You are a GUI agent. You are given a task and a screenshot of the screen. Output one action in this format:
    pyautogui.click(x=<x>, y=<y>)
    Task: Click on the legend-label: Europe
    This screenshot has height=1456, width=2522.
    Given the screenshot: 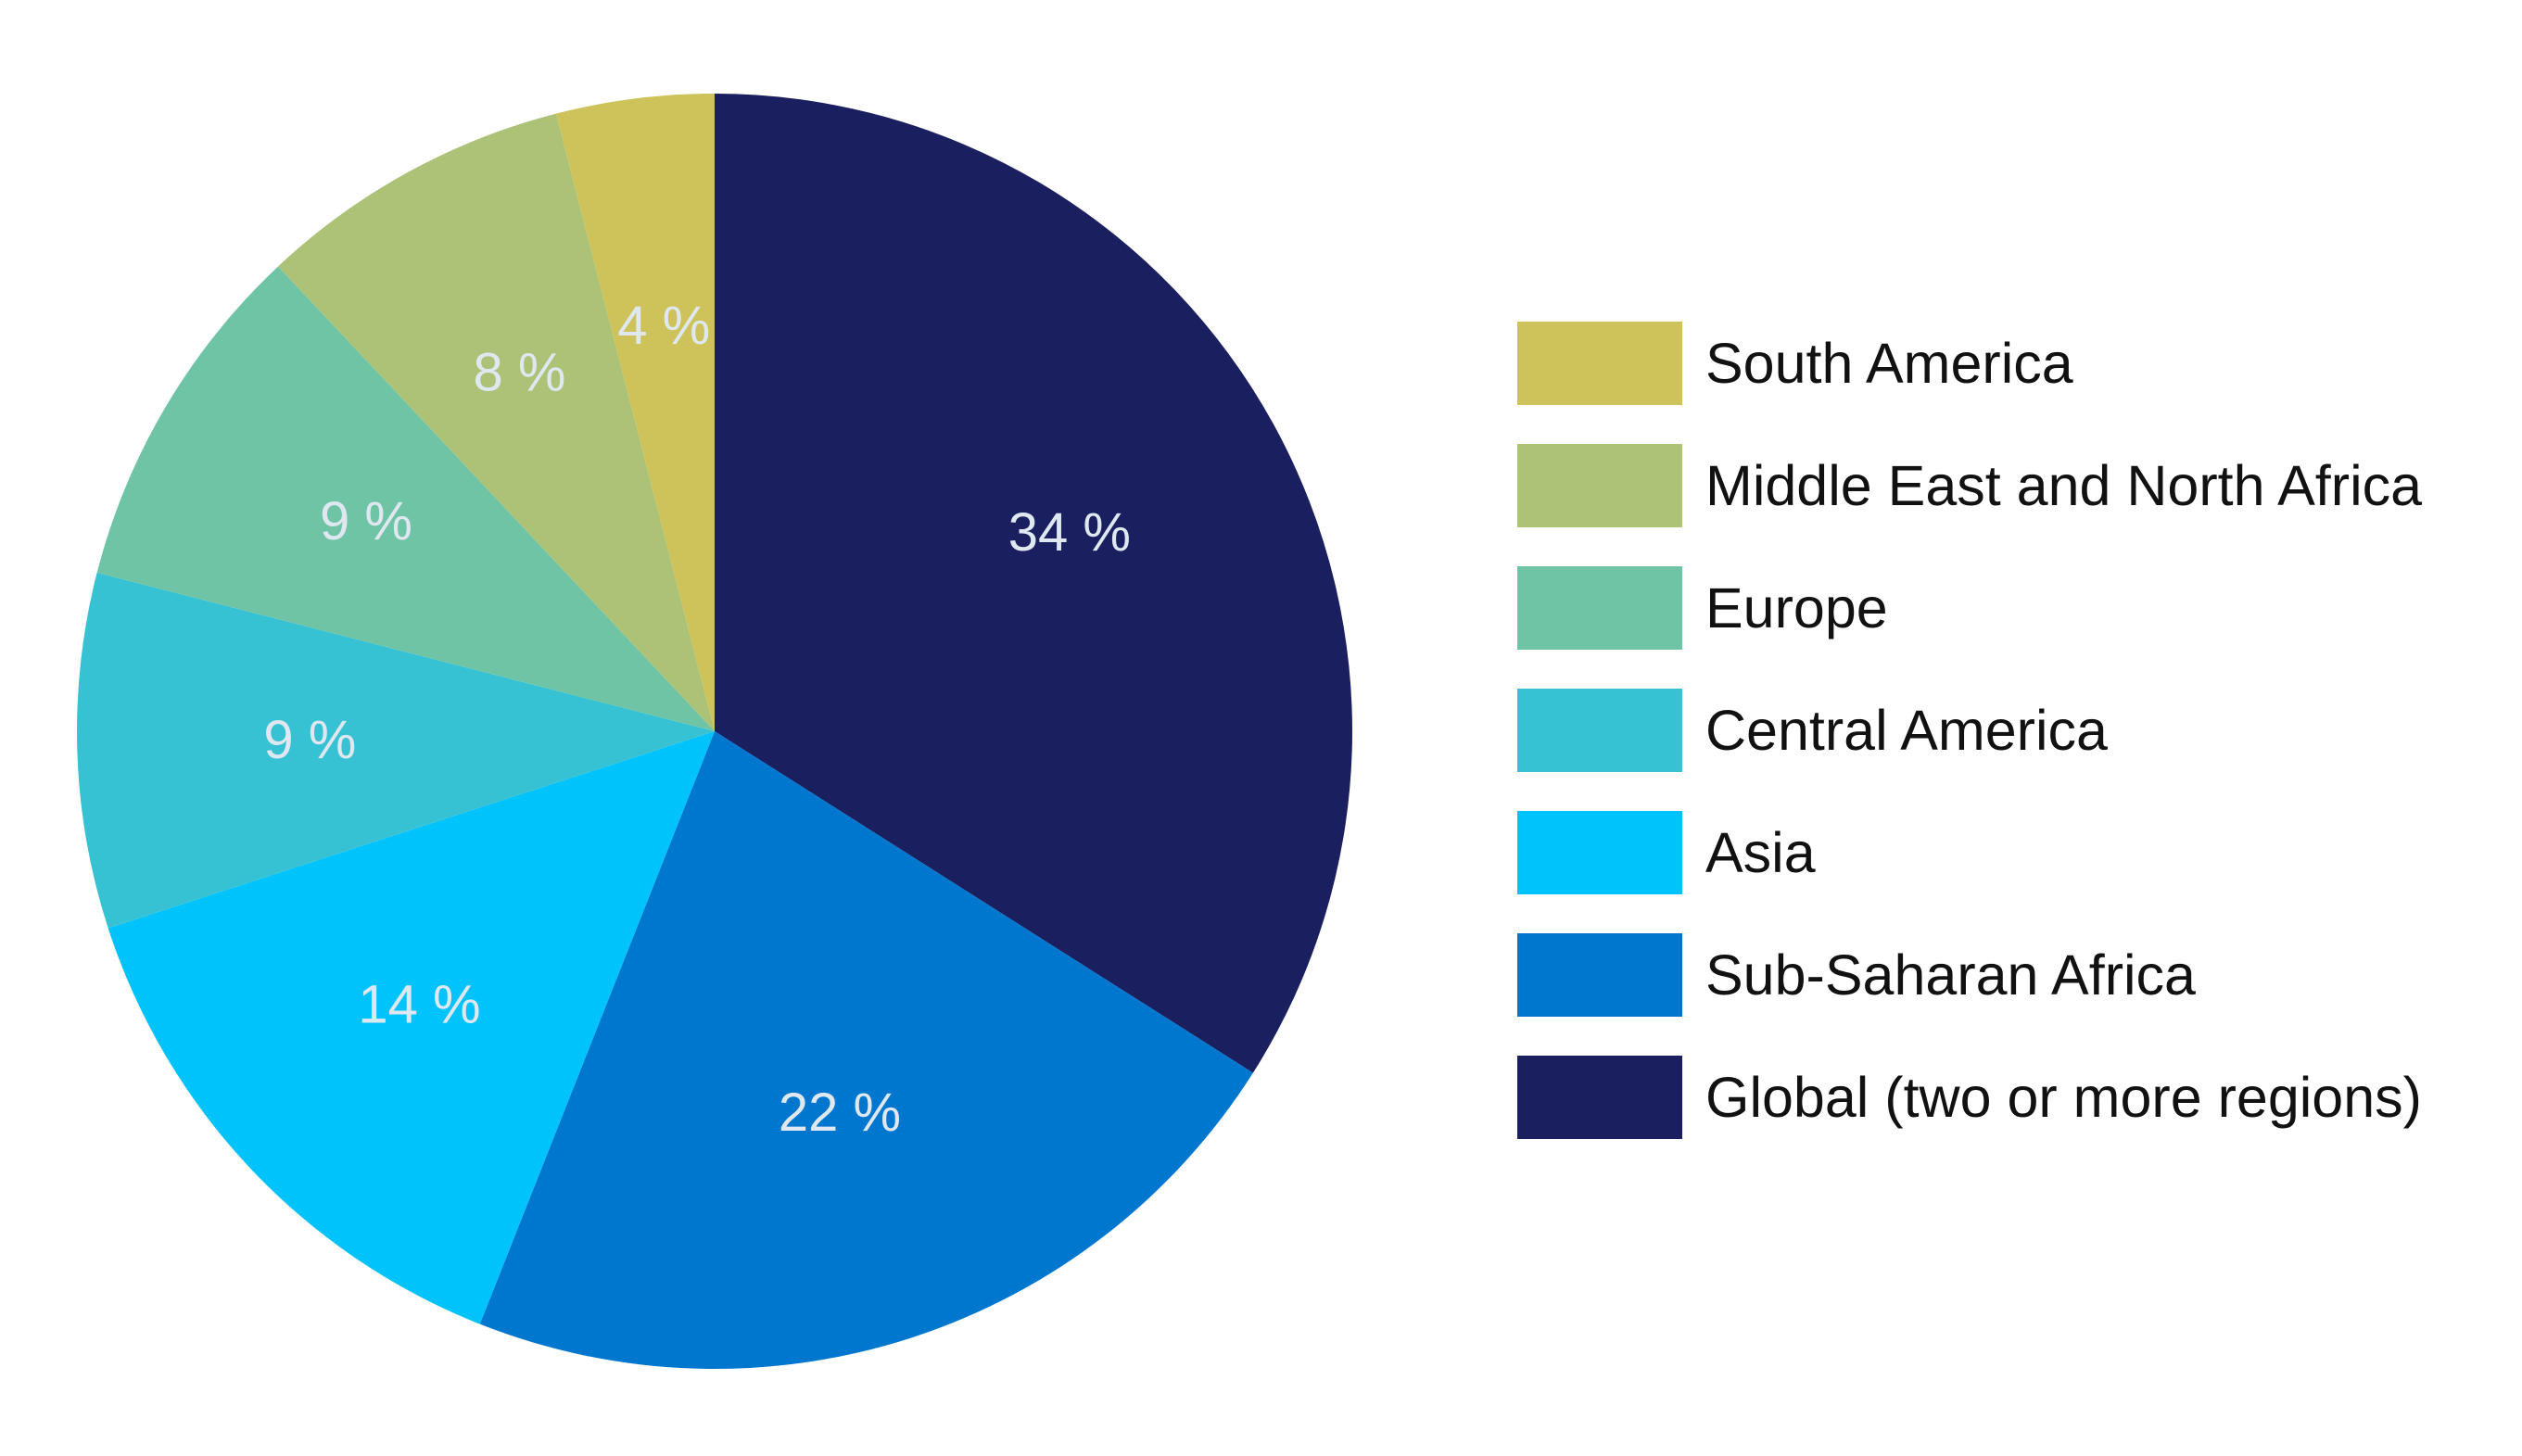 What is the action you would take?
    pyautogui.click(x=1796, y=607)
    